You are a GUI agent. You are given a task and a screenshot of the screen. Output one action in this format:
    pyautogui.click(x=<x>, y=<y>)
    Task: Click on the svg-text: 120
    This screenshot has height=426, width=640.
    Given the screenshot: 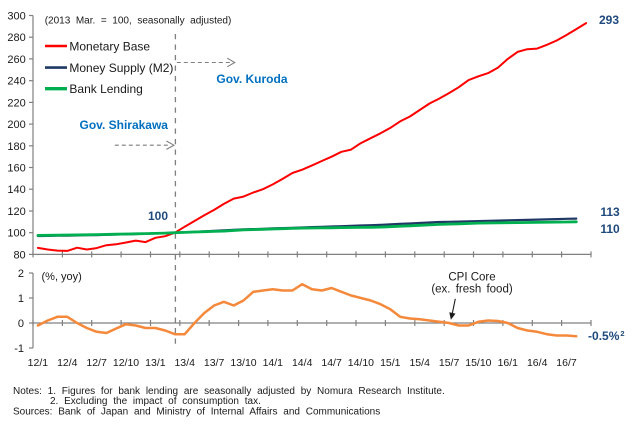 What is the action you would take?
    pyautogui.click(x=16, y=212)
    